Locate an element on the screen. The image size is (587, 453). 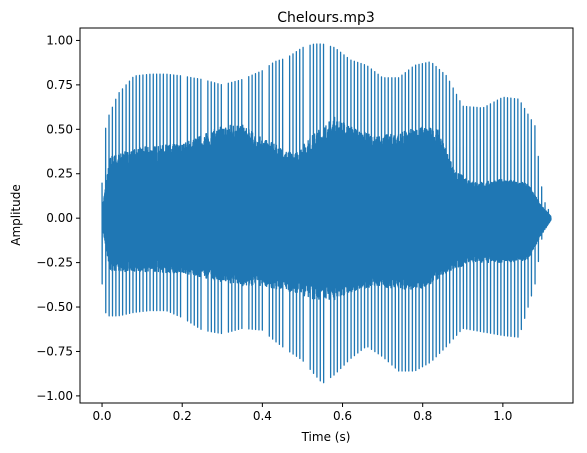
x-tick-label: 0.6 is located at coordinates (342, 416).